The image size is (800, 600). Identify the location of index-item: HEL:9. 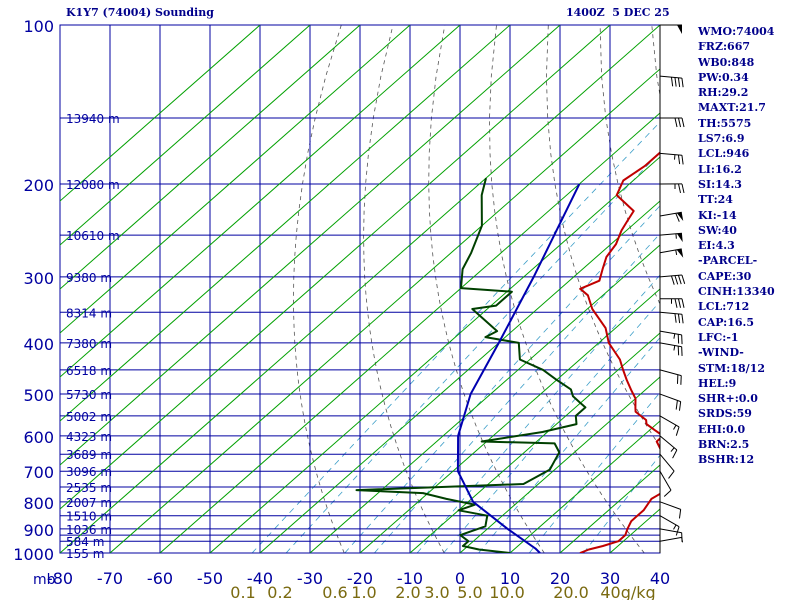
(717, 383).